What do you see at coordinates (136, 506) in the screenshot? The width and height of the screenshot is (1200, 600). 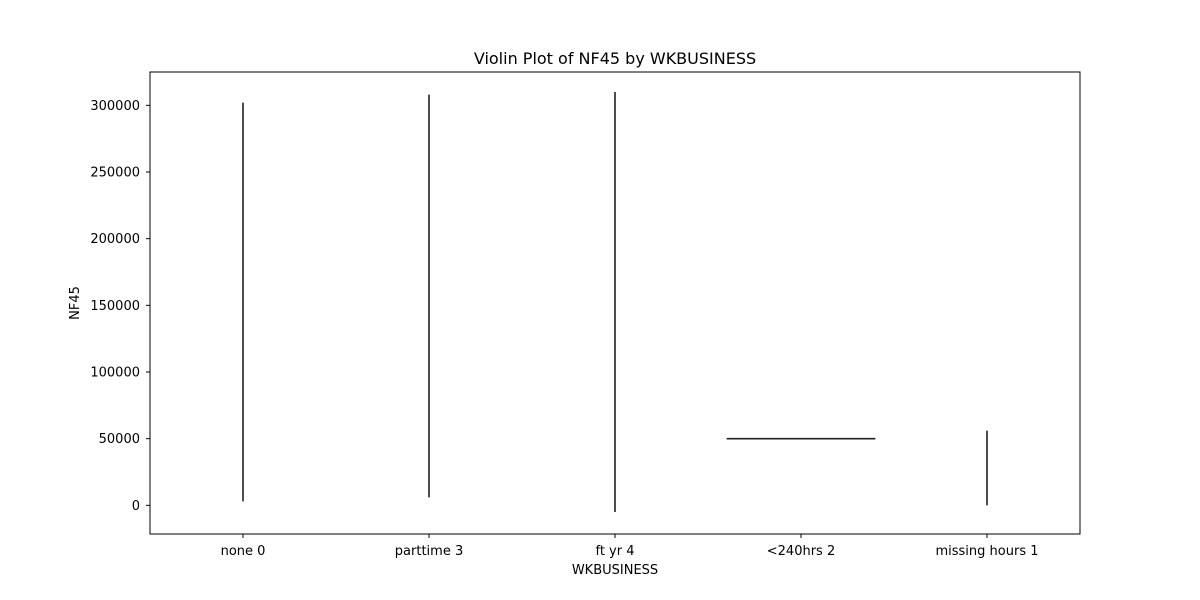 I see `y-tick-label: 0` at bounding box center [136, 506].